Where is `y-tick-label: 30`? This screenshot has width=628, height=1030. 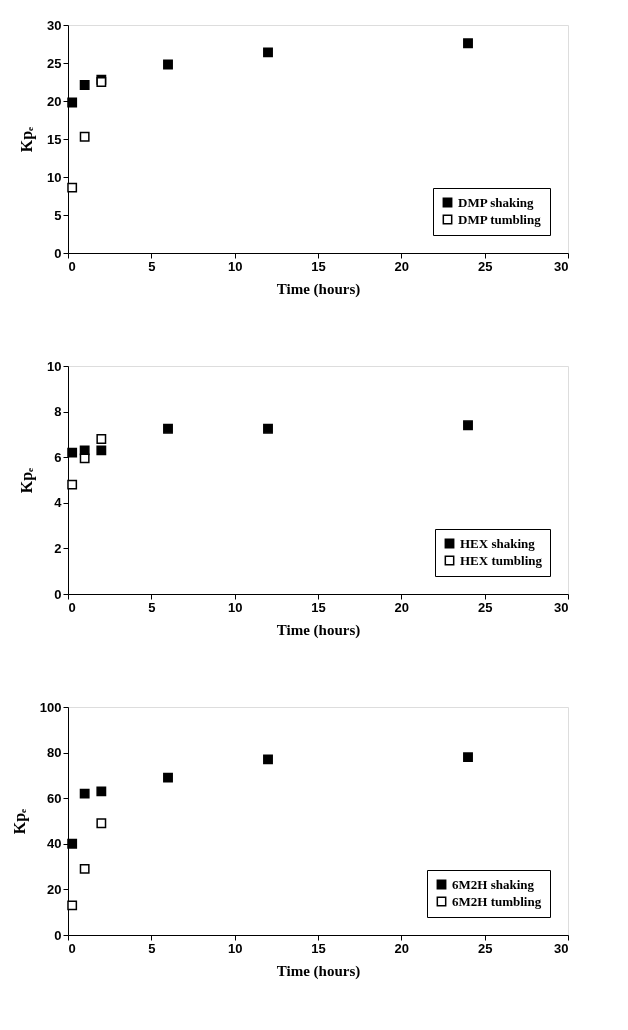 y-tick-label: 30 is located at coordinates (54, 25).